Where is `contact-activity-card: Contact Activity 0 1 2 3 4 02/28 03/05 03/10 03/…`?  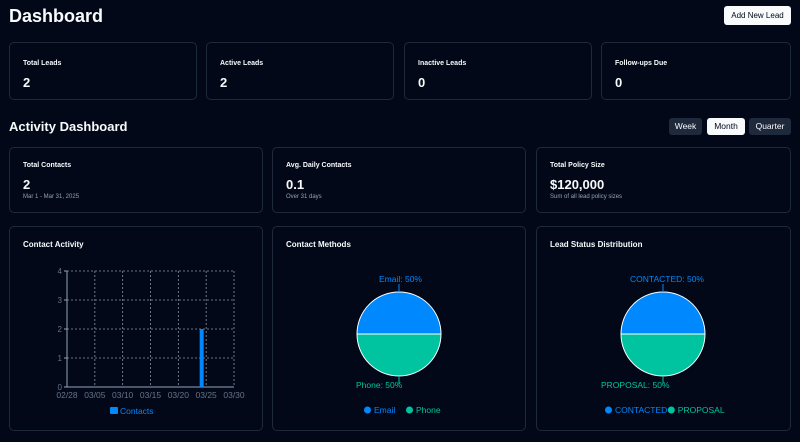
contact-activity-card: Contact Activity 0 1 2 3 4 02/28 03/05 03/10 03/… is located at coordinates (136, 328).